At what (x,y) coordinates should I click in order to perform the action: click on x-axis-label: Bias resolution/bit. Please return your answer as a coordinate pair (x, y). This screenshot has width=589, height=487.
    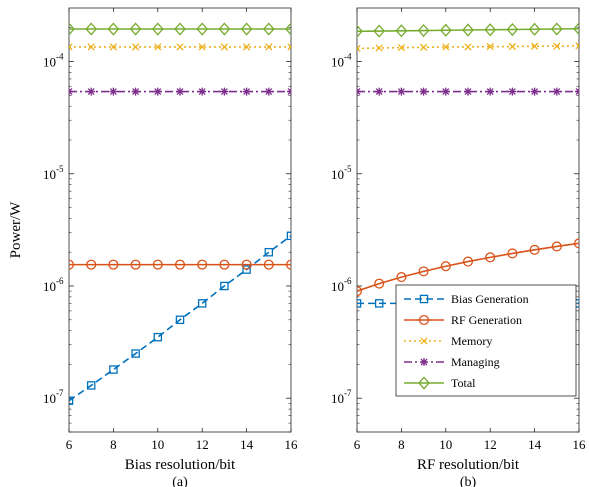
    Looking at the image, I should click on (180, 465).